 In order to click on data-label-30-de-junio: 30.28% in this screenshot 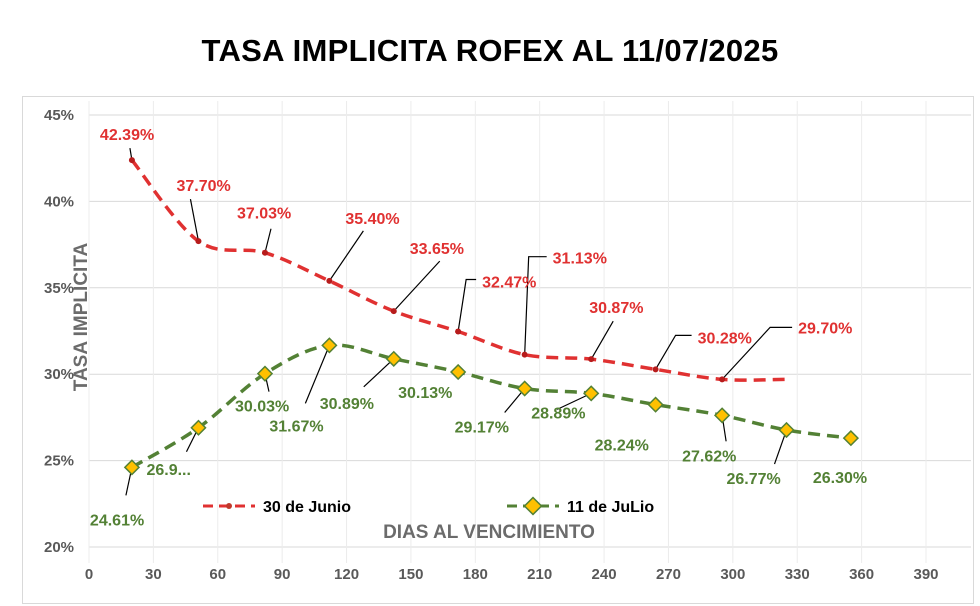, I will do `click(725, 338)`.